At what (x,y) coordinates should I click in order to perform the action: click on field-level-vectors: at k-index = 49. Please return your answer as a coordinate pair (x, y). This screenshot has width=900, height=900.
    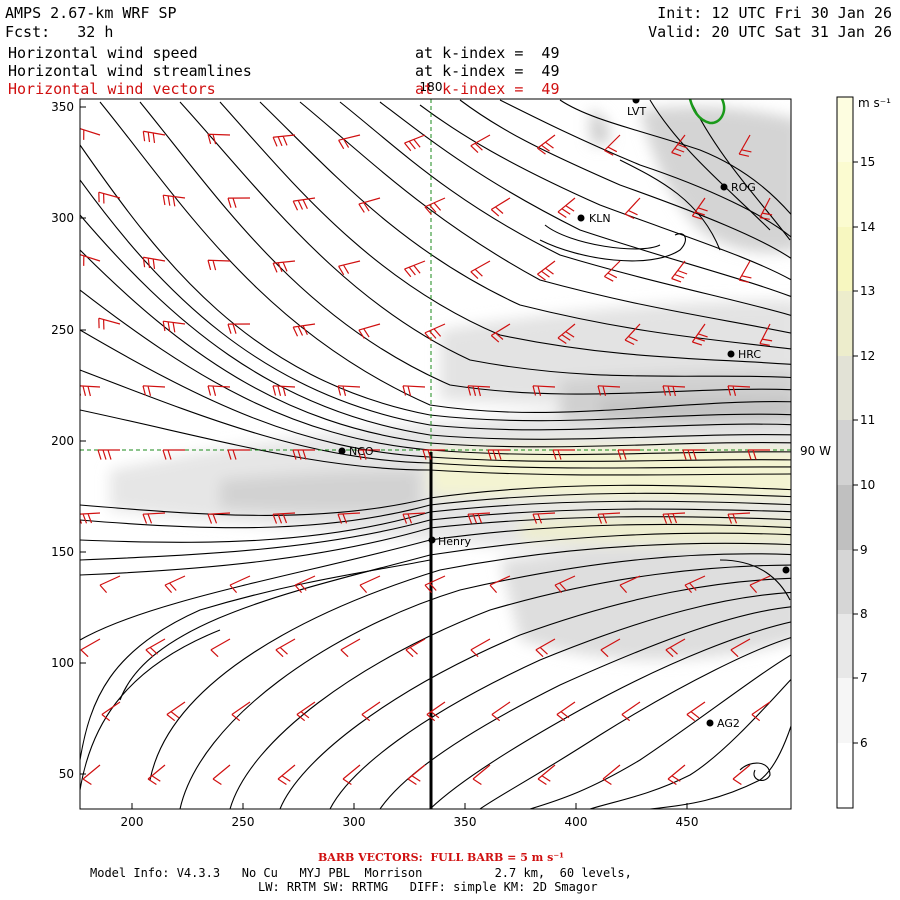
    Looking at the image, I should click on (487, 89).